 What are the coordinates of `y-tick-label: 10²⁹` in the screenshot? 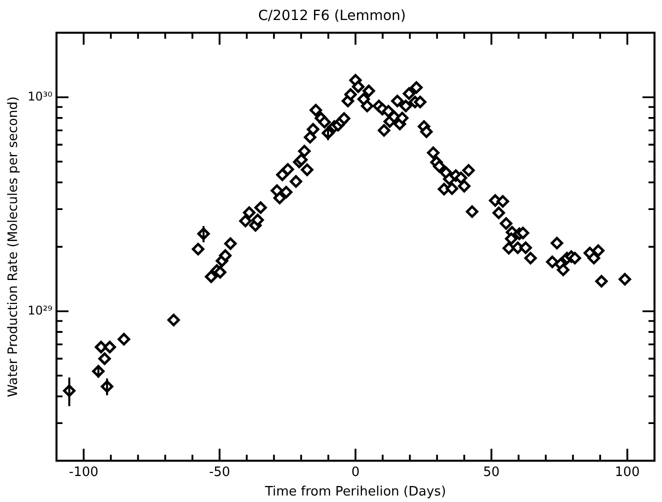 It's located at (40, 310).